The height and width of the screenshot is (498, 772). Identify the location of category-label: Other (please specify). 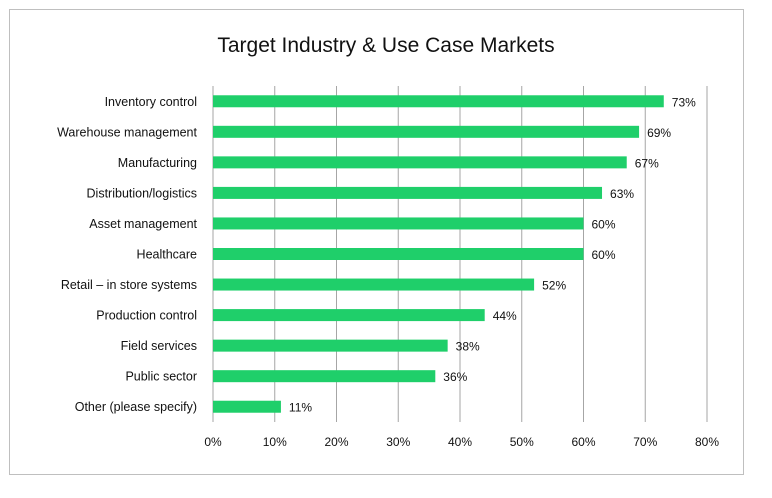
(136, 407).